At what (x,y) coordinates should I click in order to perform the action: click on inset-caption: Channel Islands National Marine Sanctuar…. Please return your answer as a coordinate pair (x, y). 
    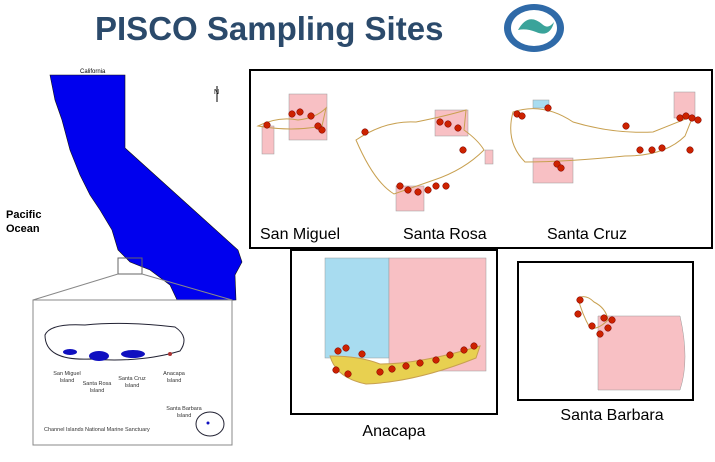
    Looking at the image, I should click on (97, 430).